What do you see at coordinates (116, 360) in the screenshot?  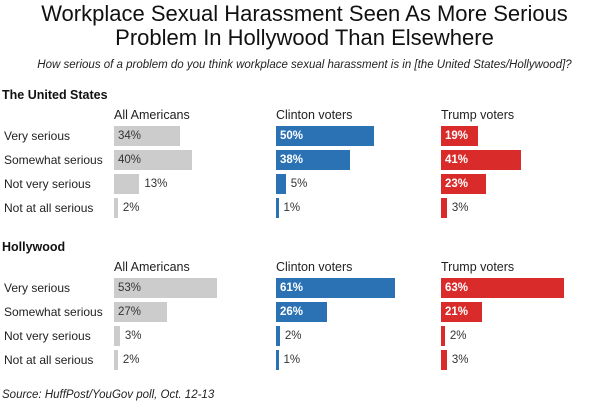 I see `bar-hollywood-all-americans-not-at-all-serious` at bounding box center [116, 360].